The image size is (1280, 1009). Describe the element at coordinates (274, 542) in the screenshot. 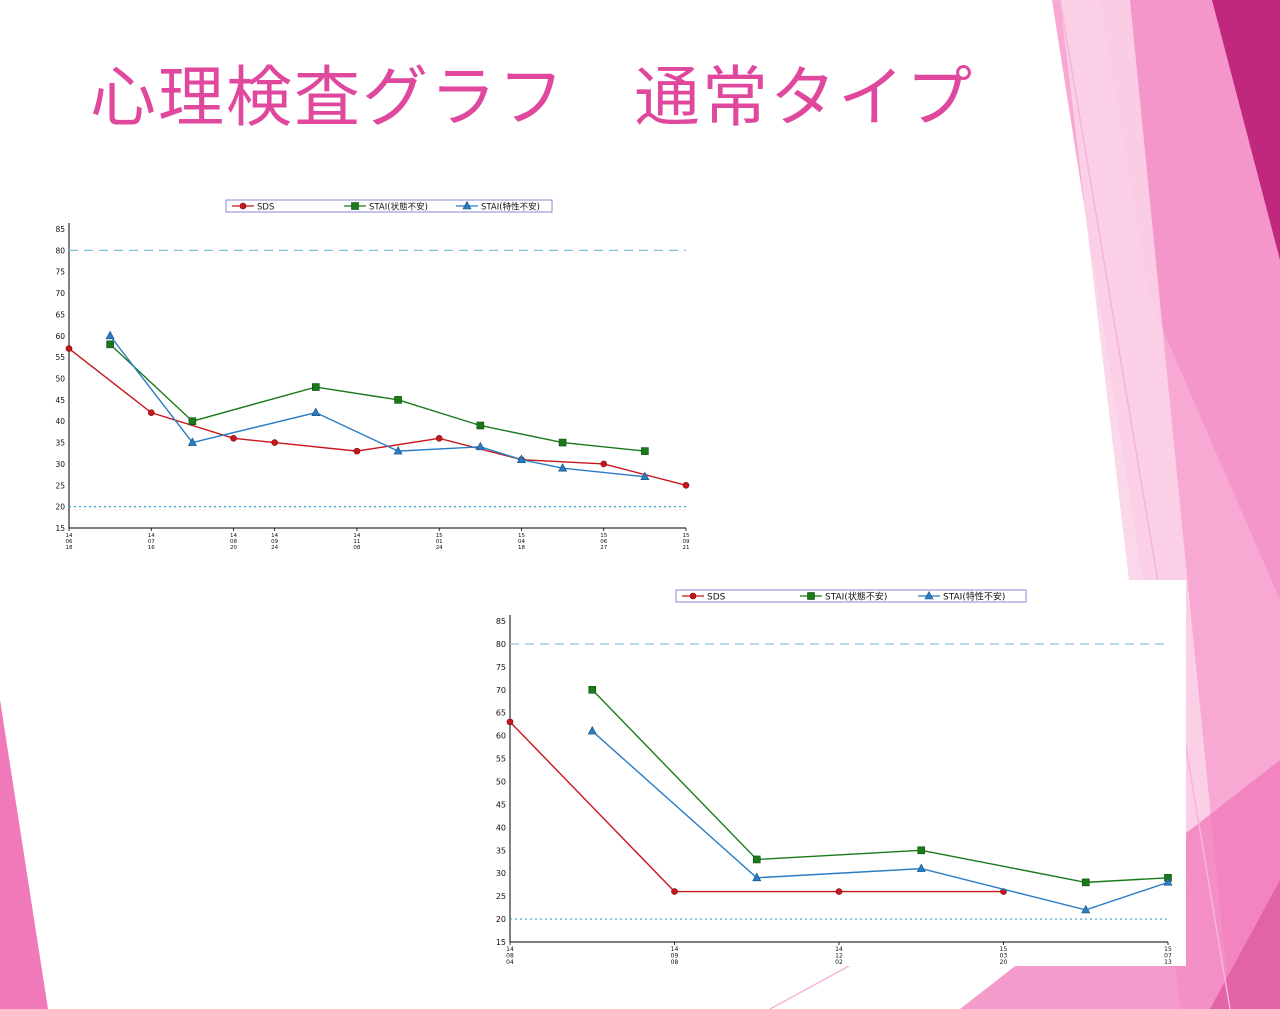

I see `x-tick-label: 14 09 24` at that location.